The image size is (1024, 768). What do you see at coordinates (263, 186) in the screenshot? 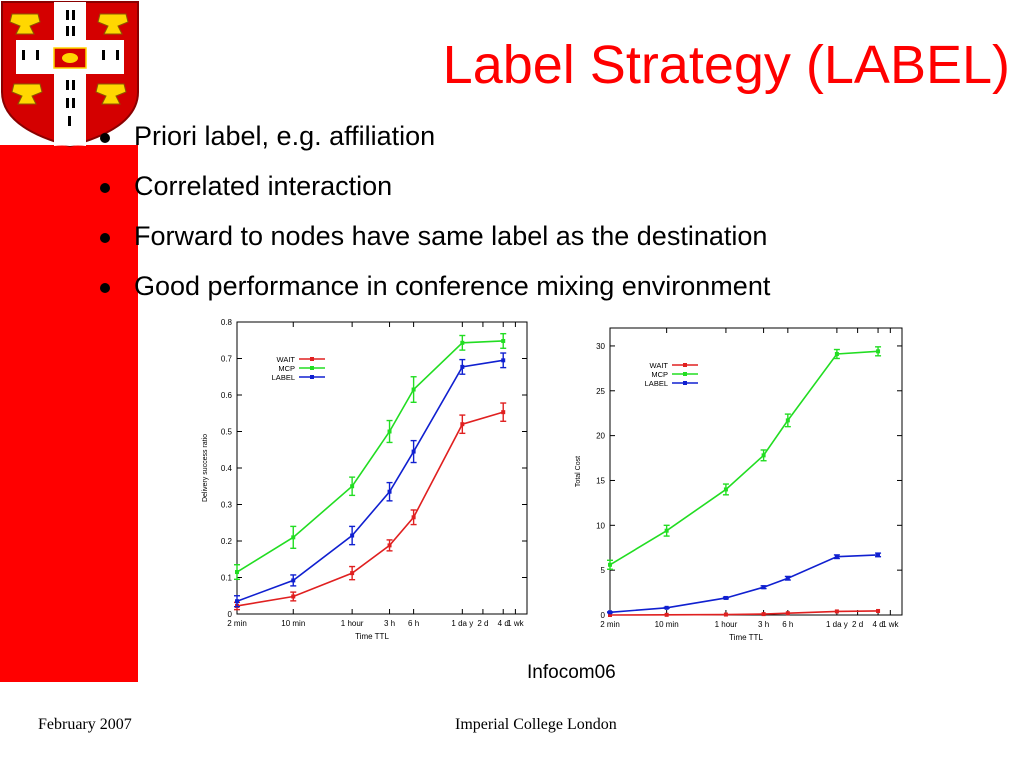
I see `bullet-text: Correlated interaction` at bounding box center [263, 186].